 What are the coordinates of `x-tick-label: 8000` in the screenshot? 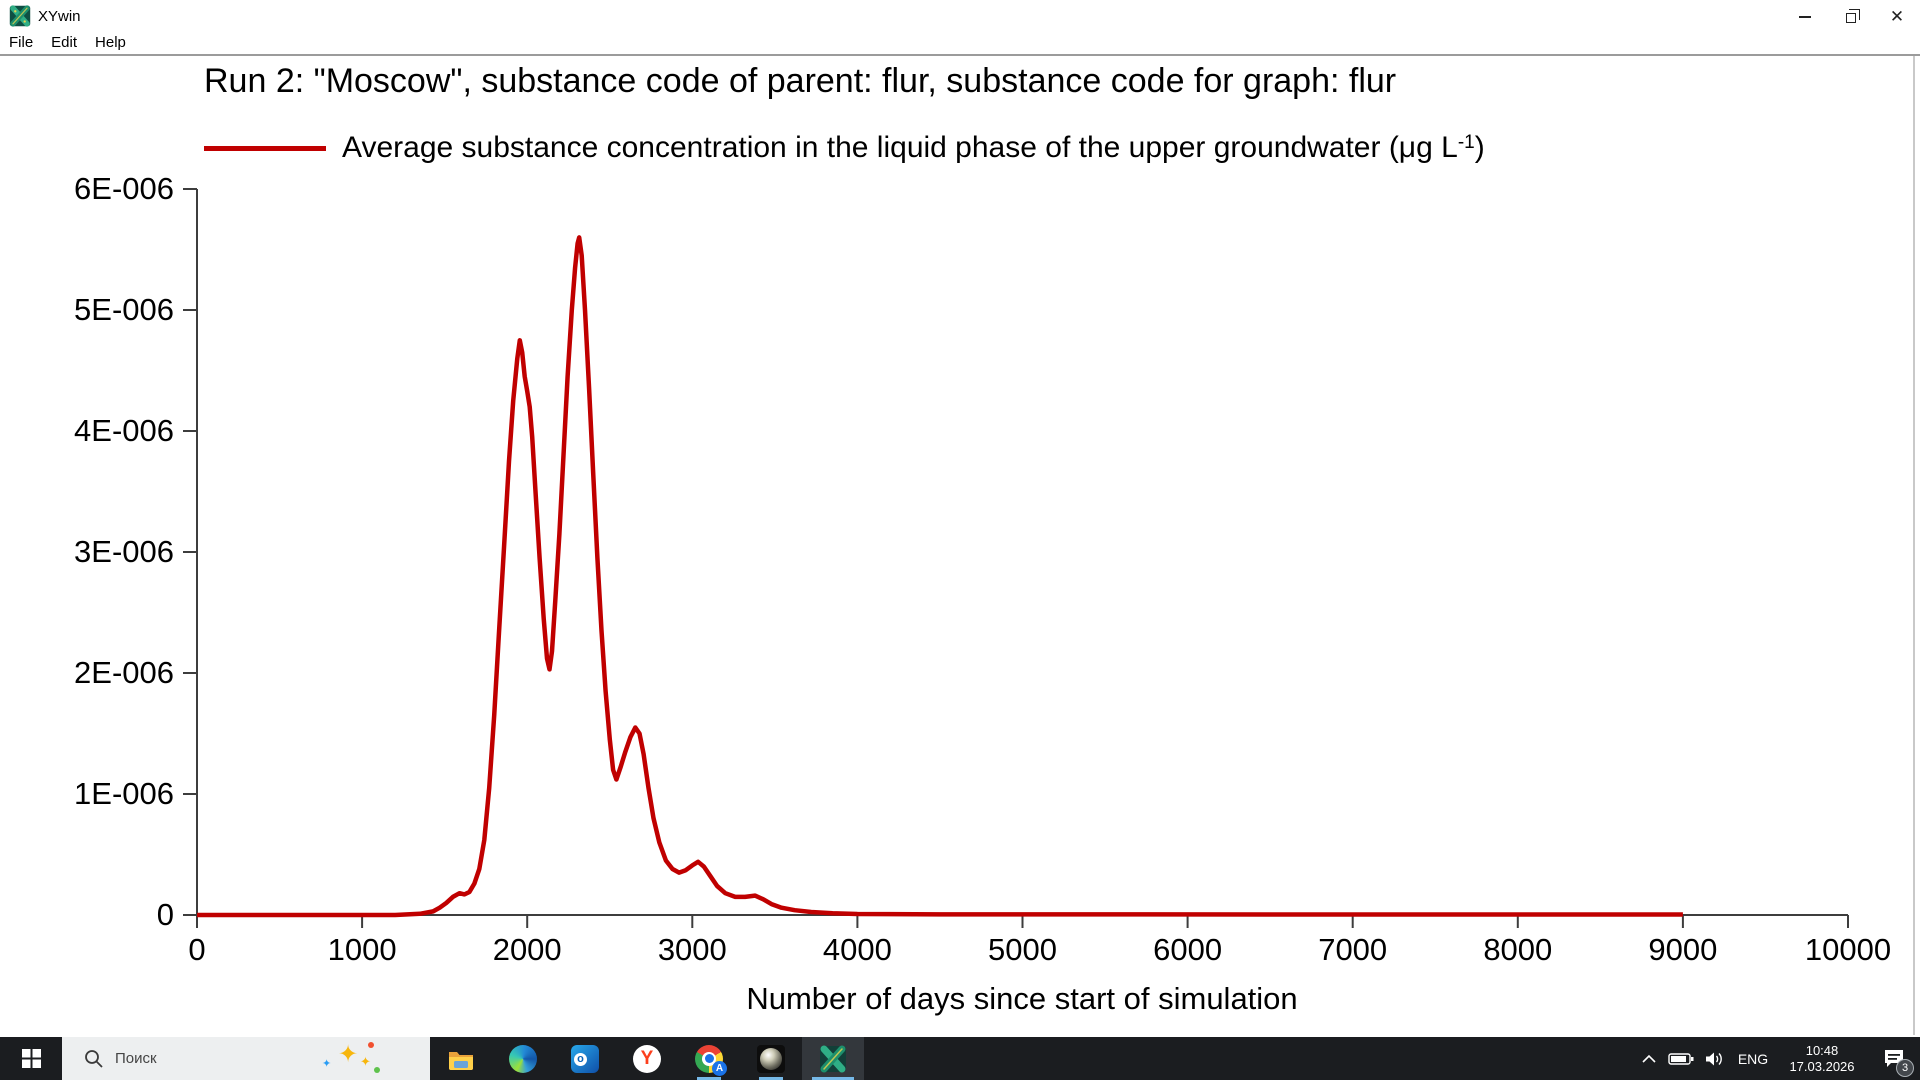 It's located at (1518, 949).